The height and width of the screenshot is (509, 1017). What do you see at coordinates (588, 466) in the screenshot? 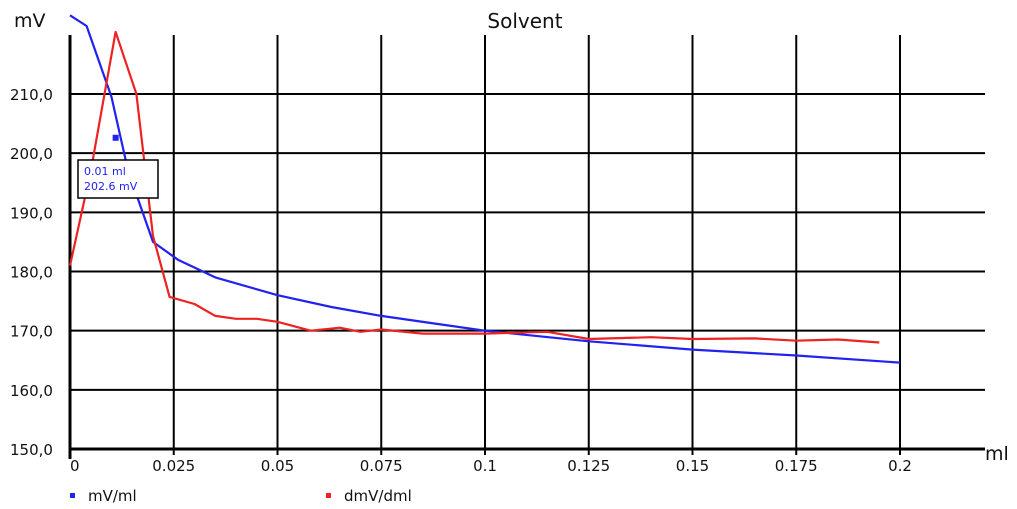
I see `x-tick-label: 0.125` at bounding box center [588, 466].